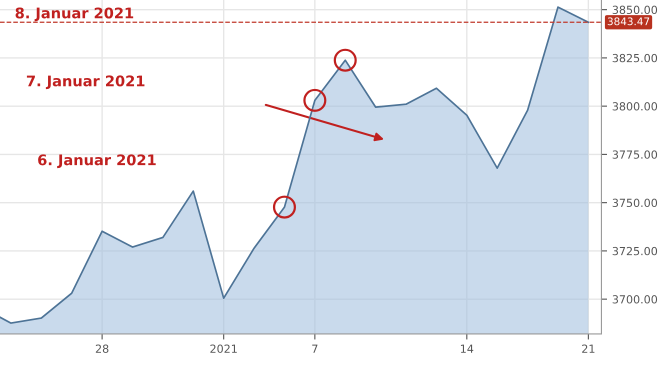 The width and height of the screenshot is (672, 379). Describe the element at coordinates (635, 299) in the screenshot. I see `y-tick-label: 3700.00` at that location.